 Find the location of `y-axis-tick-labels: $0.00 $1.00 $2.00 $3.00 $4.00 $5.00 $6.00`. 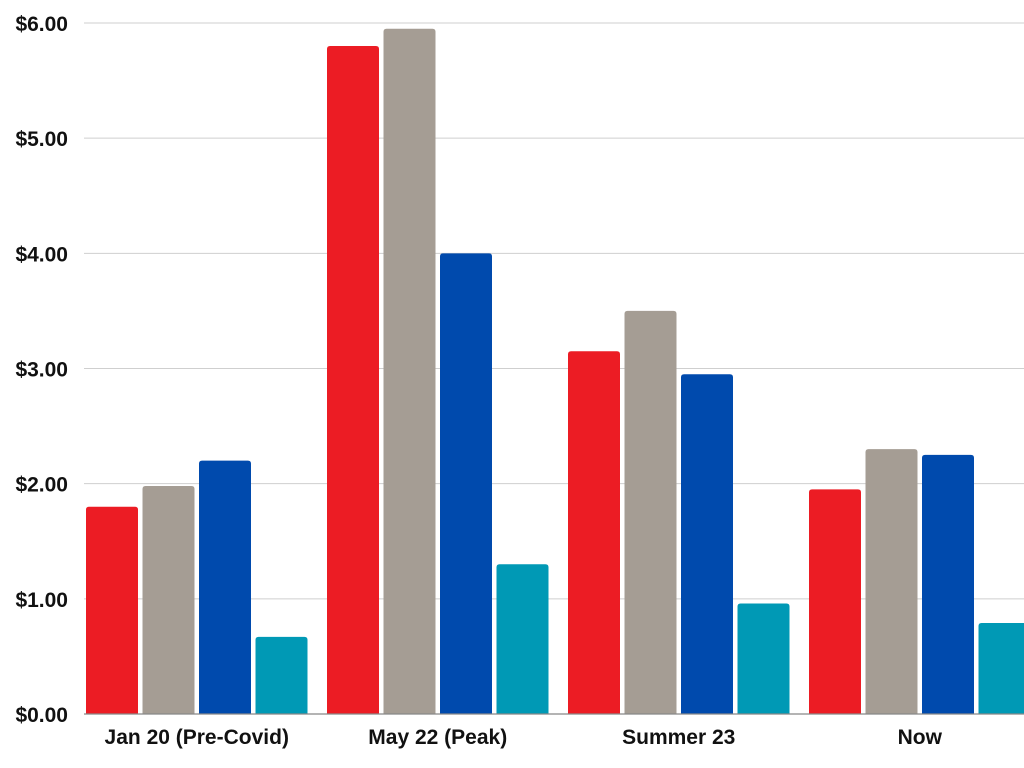

y-axis-tick-labels: $0.00 $1.00 $2.00 $3.00 $4.00 $5.00 $6.00 is located at coordinates (41, 370).